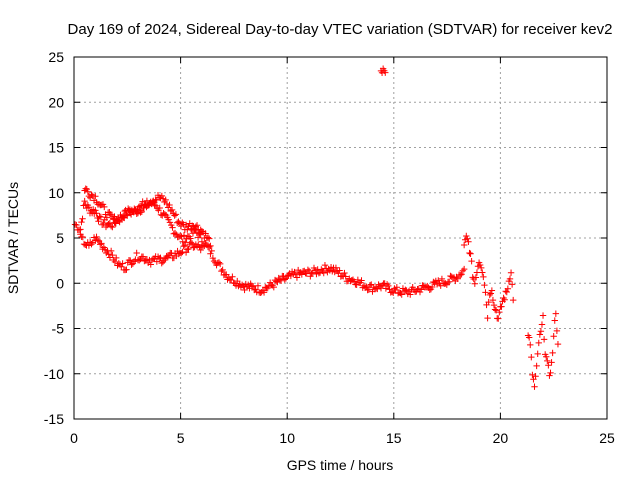  I want to click on y-tick-label: 25, so click(56, 57).